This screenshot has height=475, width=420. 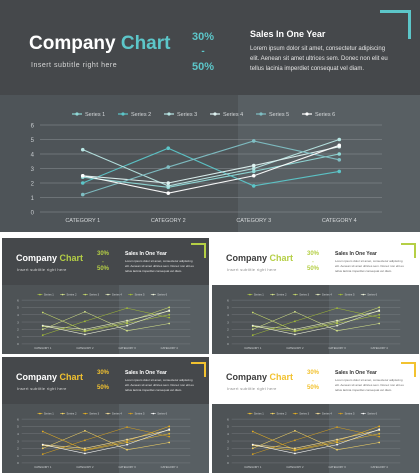 What do you see at coordinates (33, 156) in the screenshot?
I see `y-tick-label: 4` at bounding box center [33, 156].